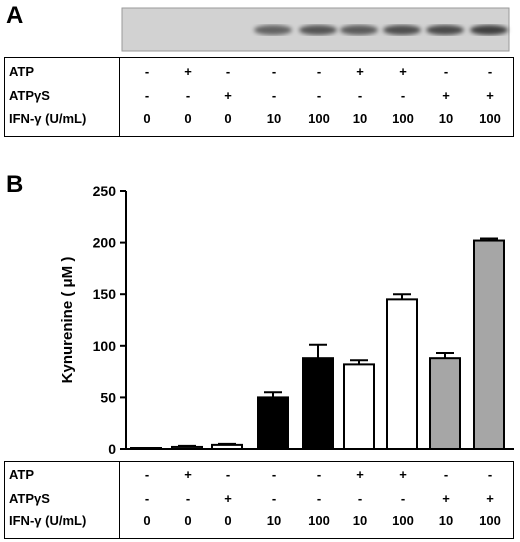 The height and width of the screenshot is (542, 520). I want to click on y-tick-label: 100, so click(105, 346).